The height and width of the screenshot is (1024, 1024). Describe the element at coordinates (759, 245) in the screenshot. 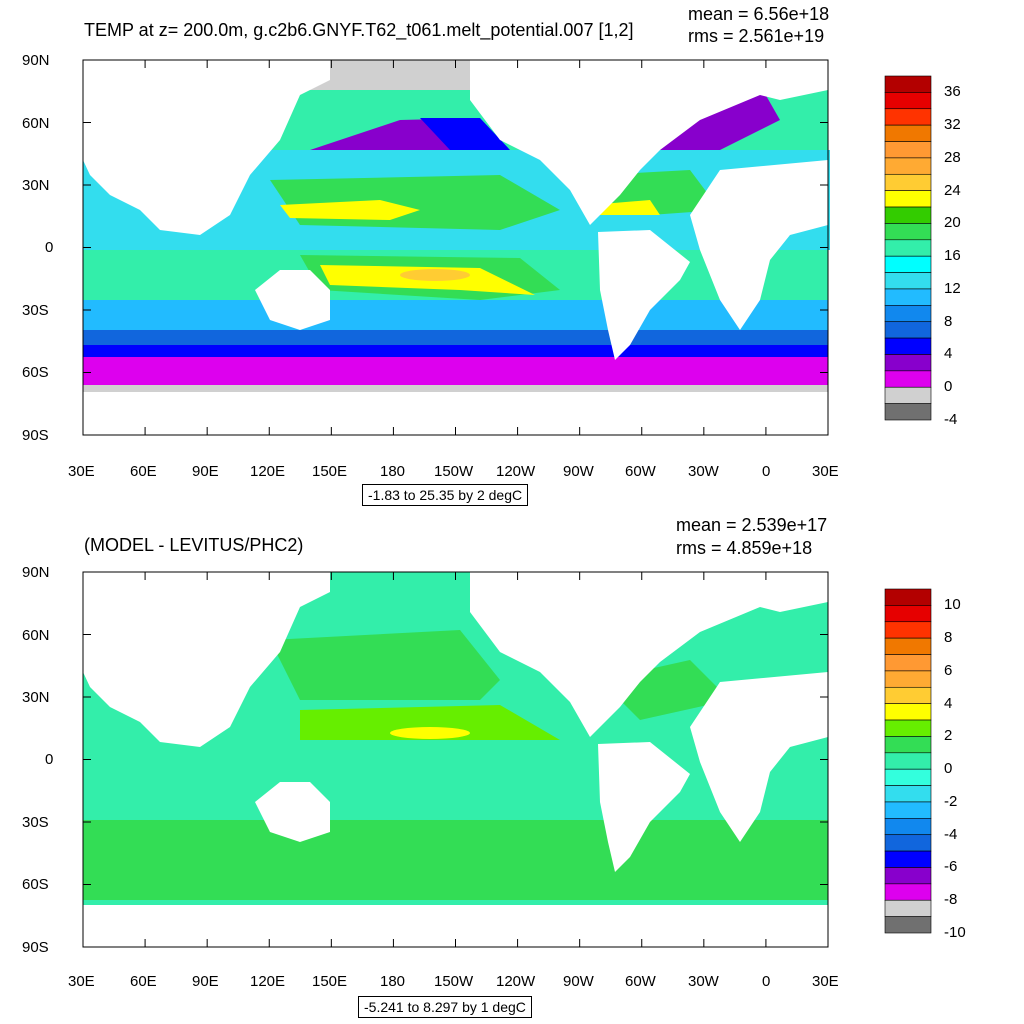

I see `panel-1-land-africa` at that location.